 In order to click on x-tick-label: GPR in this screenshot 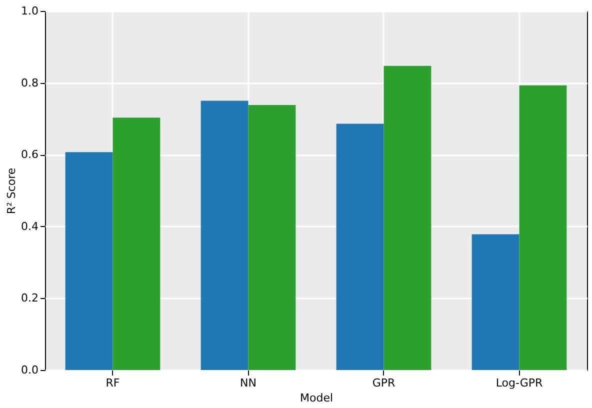, I will do `click(384, 383)`.